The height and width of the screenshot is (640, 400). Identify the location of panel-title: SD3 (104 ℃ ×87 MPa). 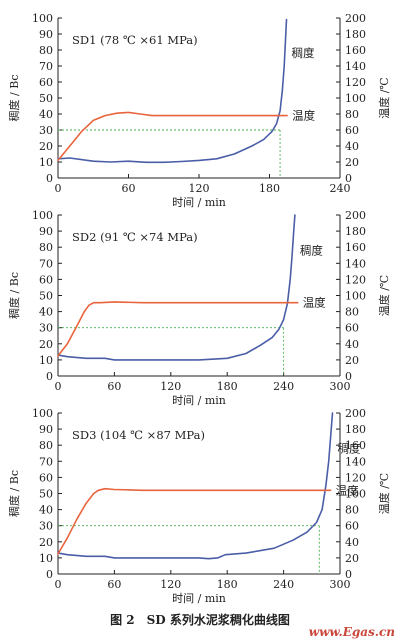
(138, 435).